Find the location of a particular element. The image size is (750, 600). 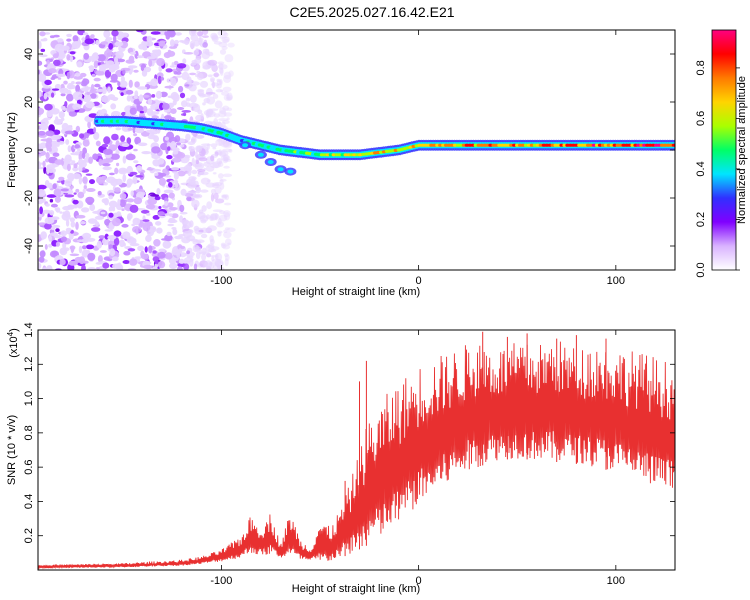

y-tick-label: 0.6 is located at coordinates (29, 466).